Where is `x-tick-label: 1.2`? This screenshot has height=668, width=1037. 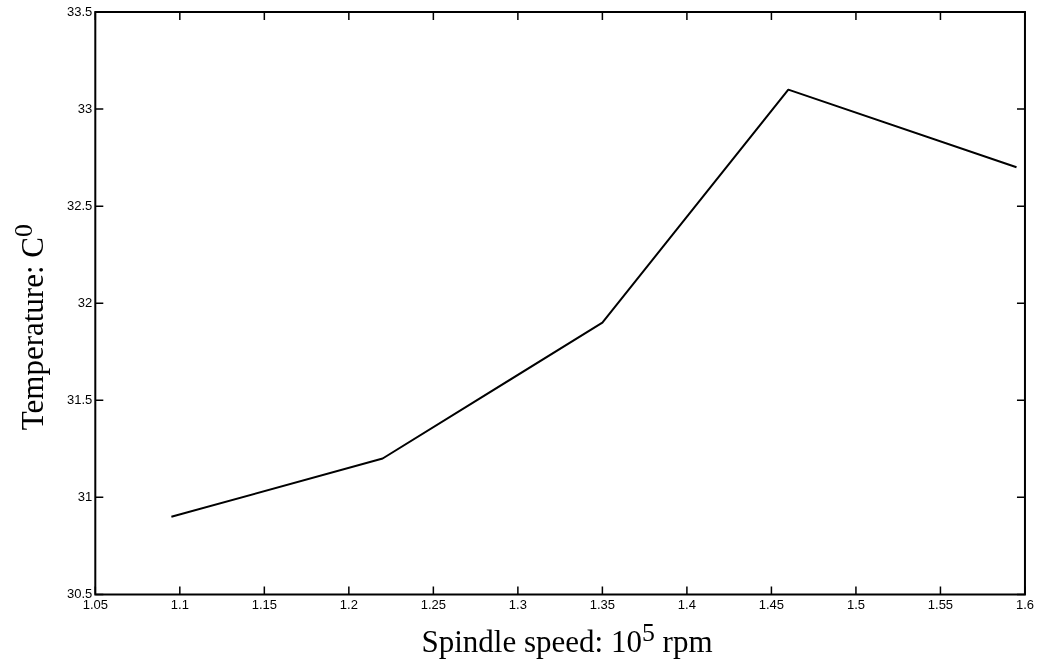
x-tick-label: 1.2 is located at coordinates (348, 604).